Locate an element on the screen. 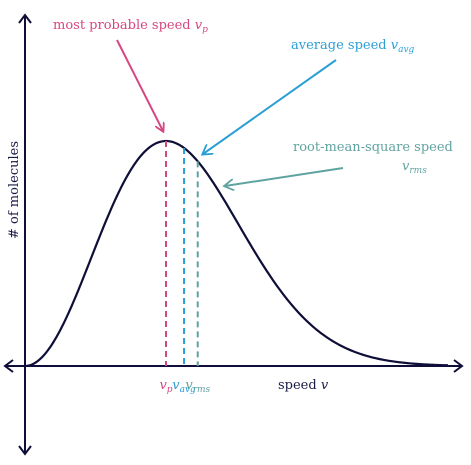 This screenshot has height=465, width=471. tick-vavg-sub: avg is located at coordinates (188, 390).